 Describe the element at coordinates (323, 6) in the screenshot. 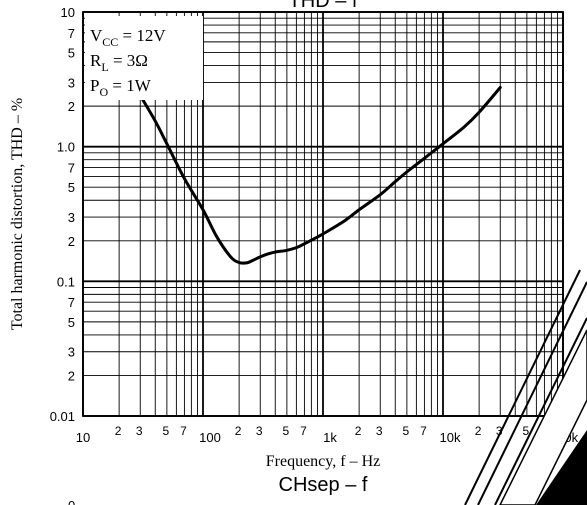

I see `chart-title: THD – f` at that location.